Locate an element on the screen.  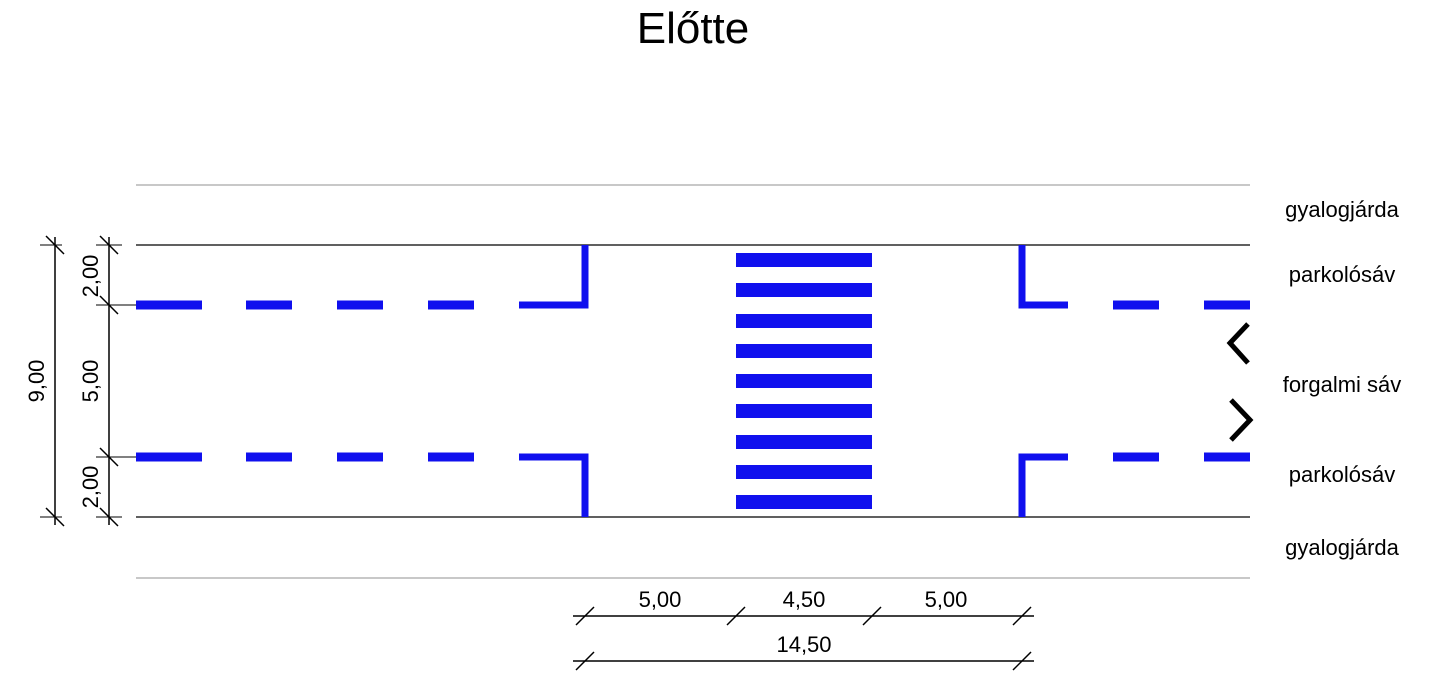
dim-text-vertical-parking-top: 2,00 is located at coordinates (90, 276).